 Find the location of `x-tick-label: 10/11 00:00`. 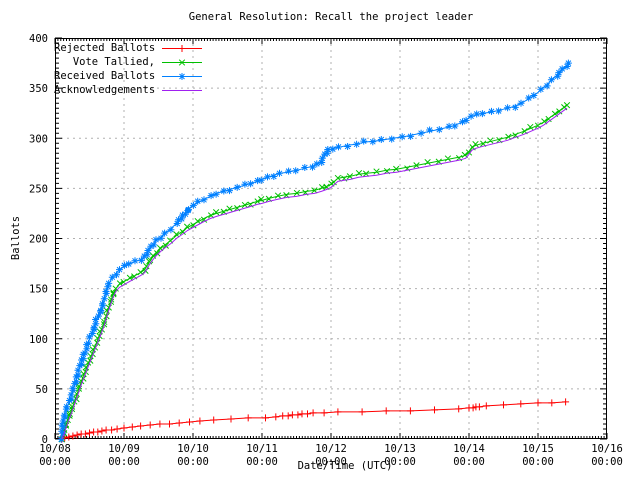

x-tick-label: 10/11 00:00 is located at coordinates (262, 455).